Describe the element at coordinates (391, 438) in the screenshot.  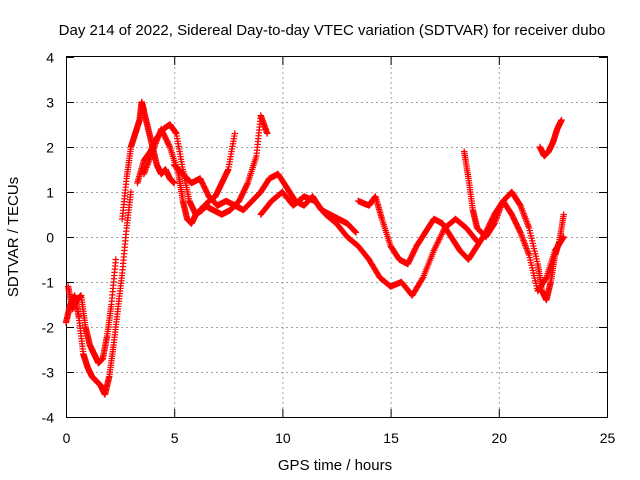
I see `x-tick-label: 15` at that location.